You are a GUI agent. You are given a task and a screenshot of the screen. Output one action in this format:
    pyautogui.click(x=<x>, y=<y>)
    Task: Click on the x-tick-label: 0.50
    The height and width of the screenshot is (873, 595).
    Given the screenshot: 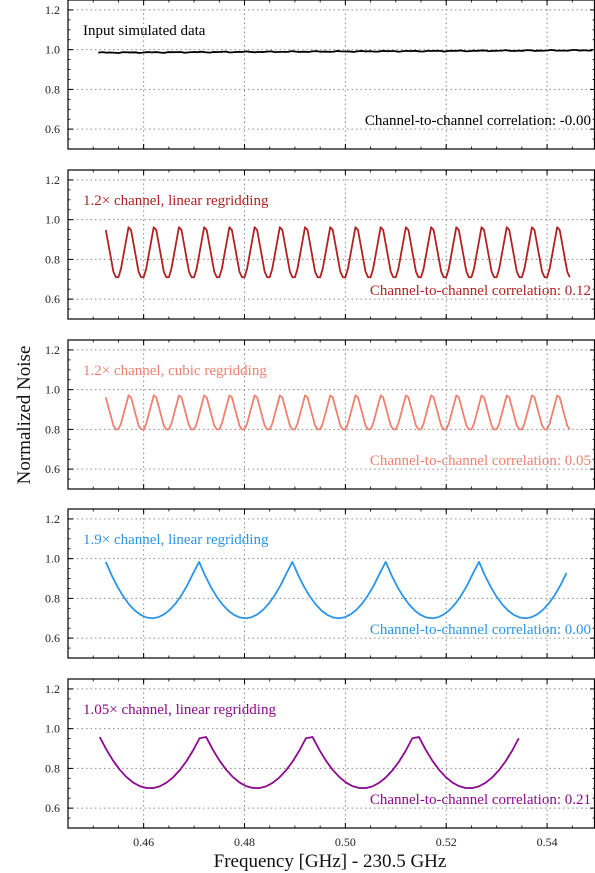 What is the action you would take?
    pyautogui.click(x=345, y=842)
    